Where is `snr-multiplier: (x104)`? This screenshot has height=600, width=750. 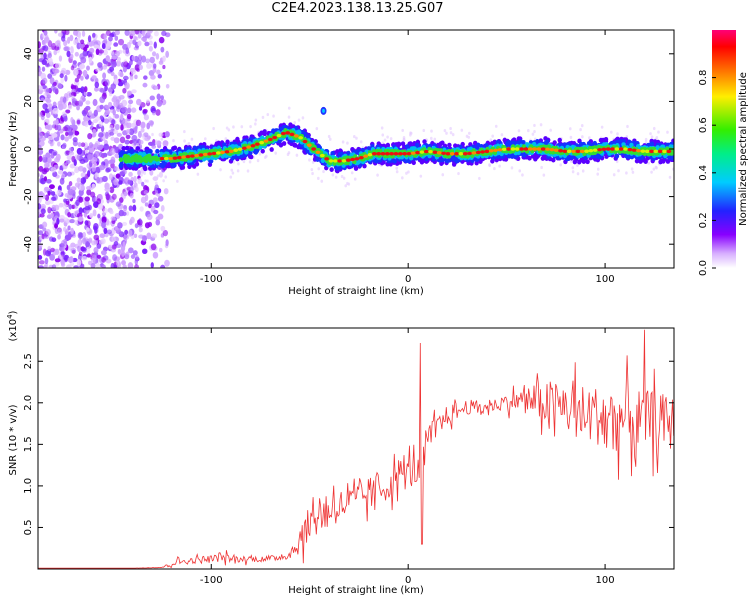 snr-multiplier: (x104) is located at coordinates (12, 325).